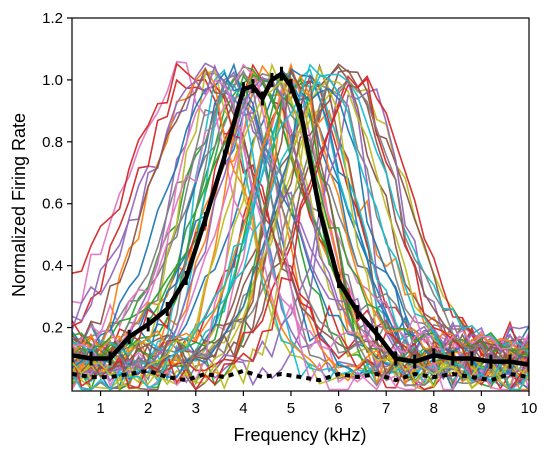  What do you see at coordinates (52, 204) in the screenshot?
I see `y-tick-label: 0.6` at bounding box center [52, 204].